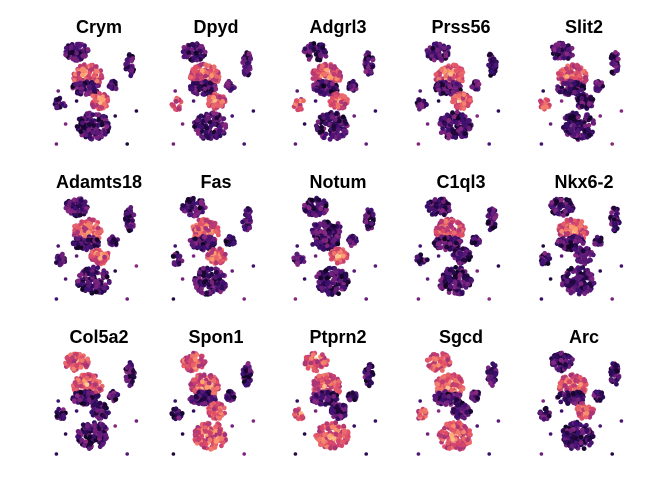 Image resolution: width=672 pixels, height=480 pixels. What do you see at coordinates (457, 81) in the screenshot?
I see `panel-prss56: Prss56` at bounding box center [457, 81].